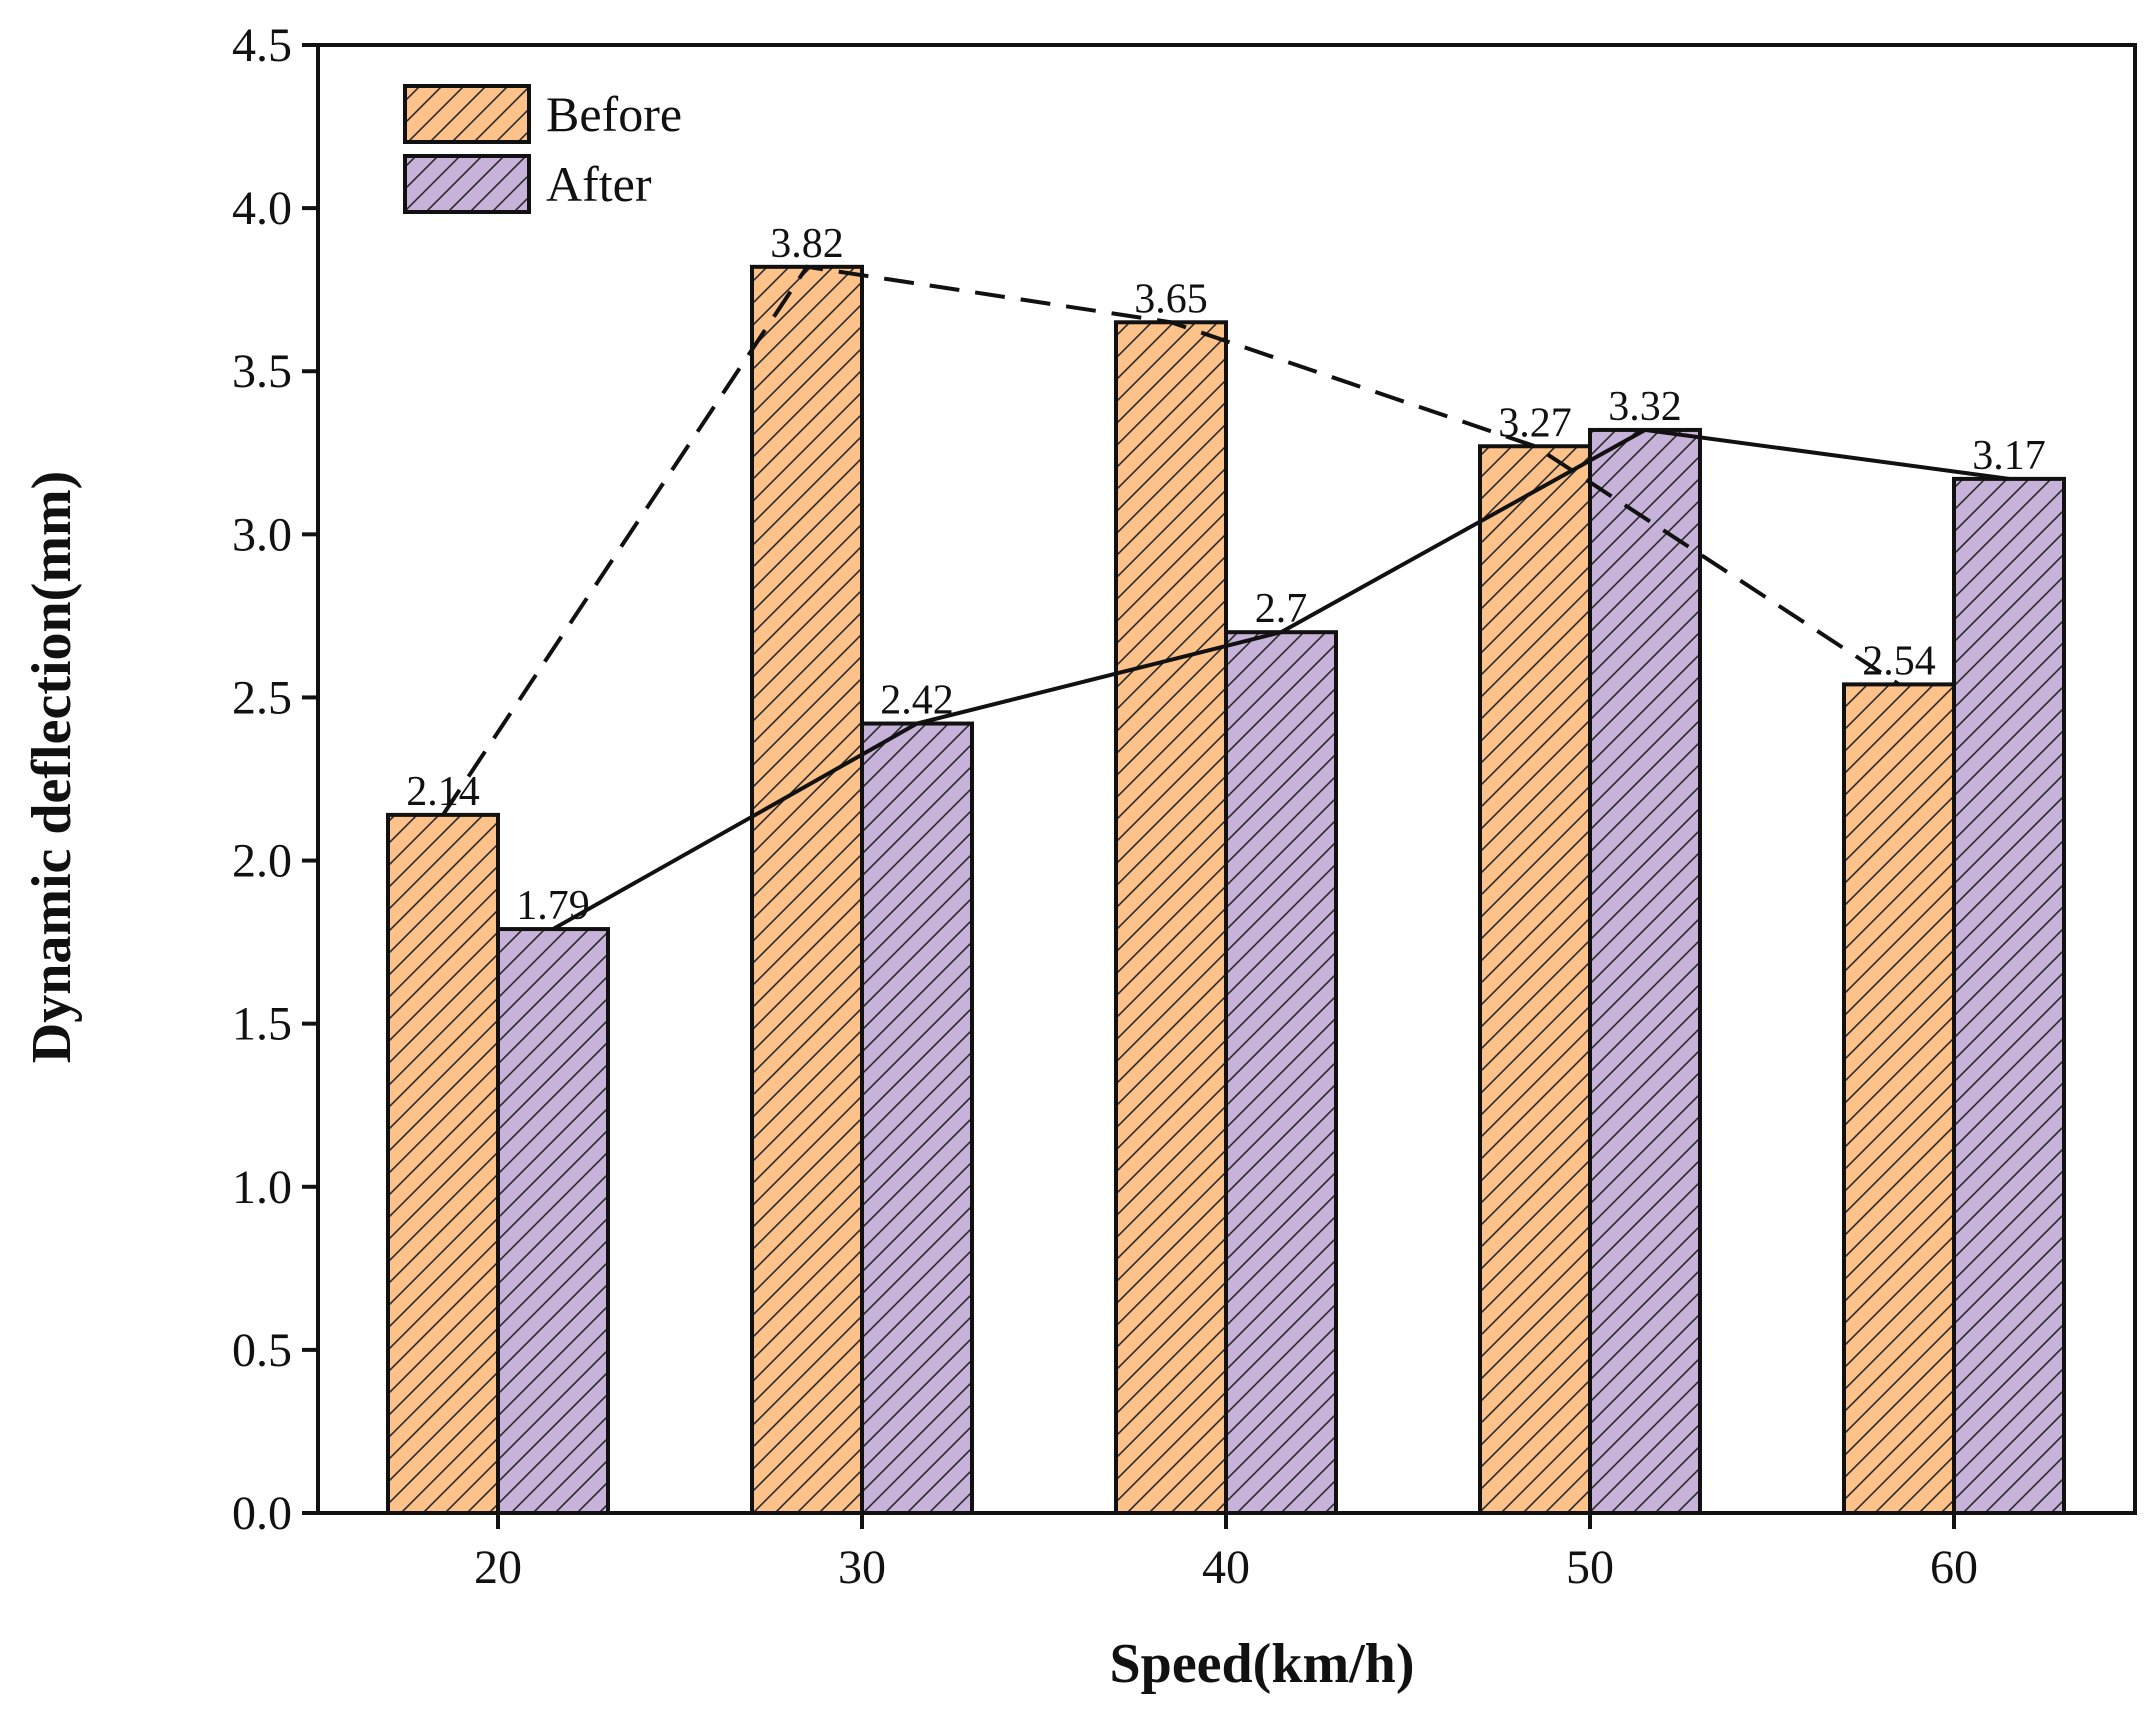 Image resolution: width=2152 pixels, height=1715 pixels. What do you see at coordinates (1226, 1567) in the screenshot?
I see `x-tick-label: 40` at bounding box center [1226, 1567].